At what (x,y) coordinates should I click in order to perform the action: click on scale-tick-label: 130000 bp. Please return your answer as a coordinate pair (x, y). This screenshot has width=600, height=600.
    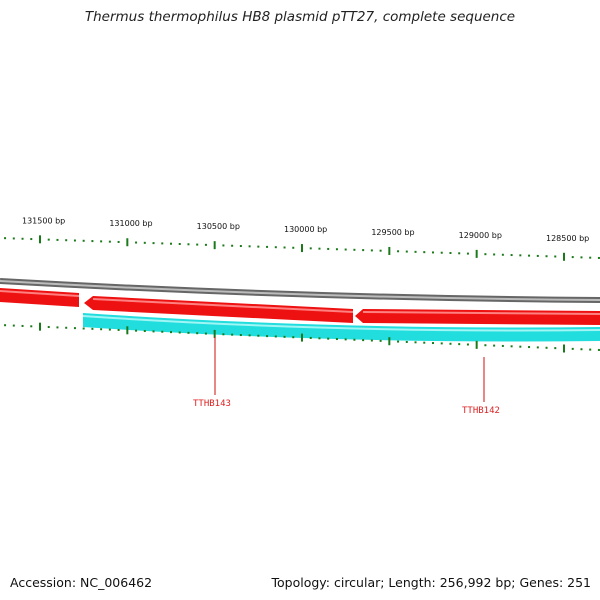
    Looking at the image, I should click on (305, 229).